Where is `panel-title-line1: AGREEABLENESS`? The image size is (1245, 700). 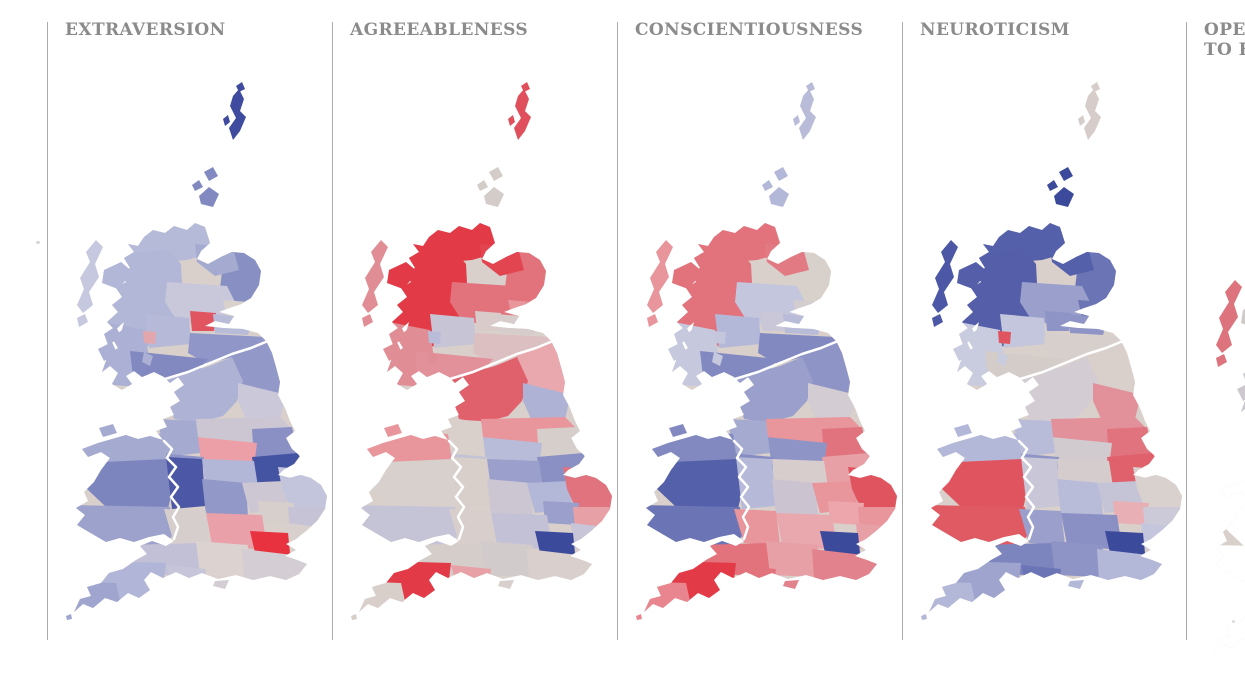
panel-title-line1: AGREEABLENESS is located at coordinates (439, 30).